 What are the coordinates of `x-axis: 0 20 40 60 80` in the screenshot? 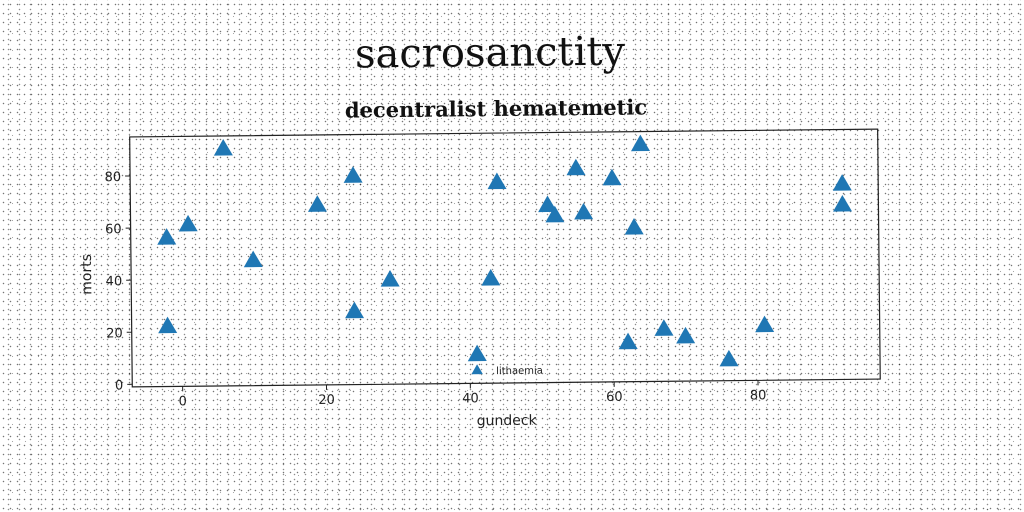 It's located at (473, 394).